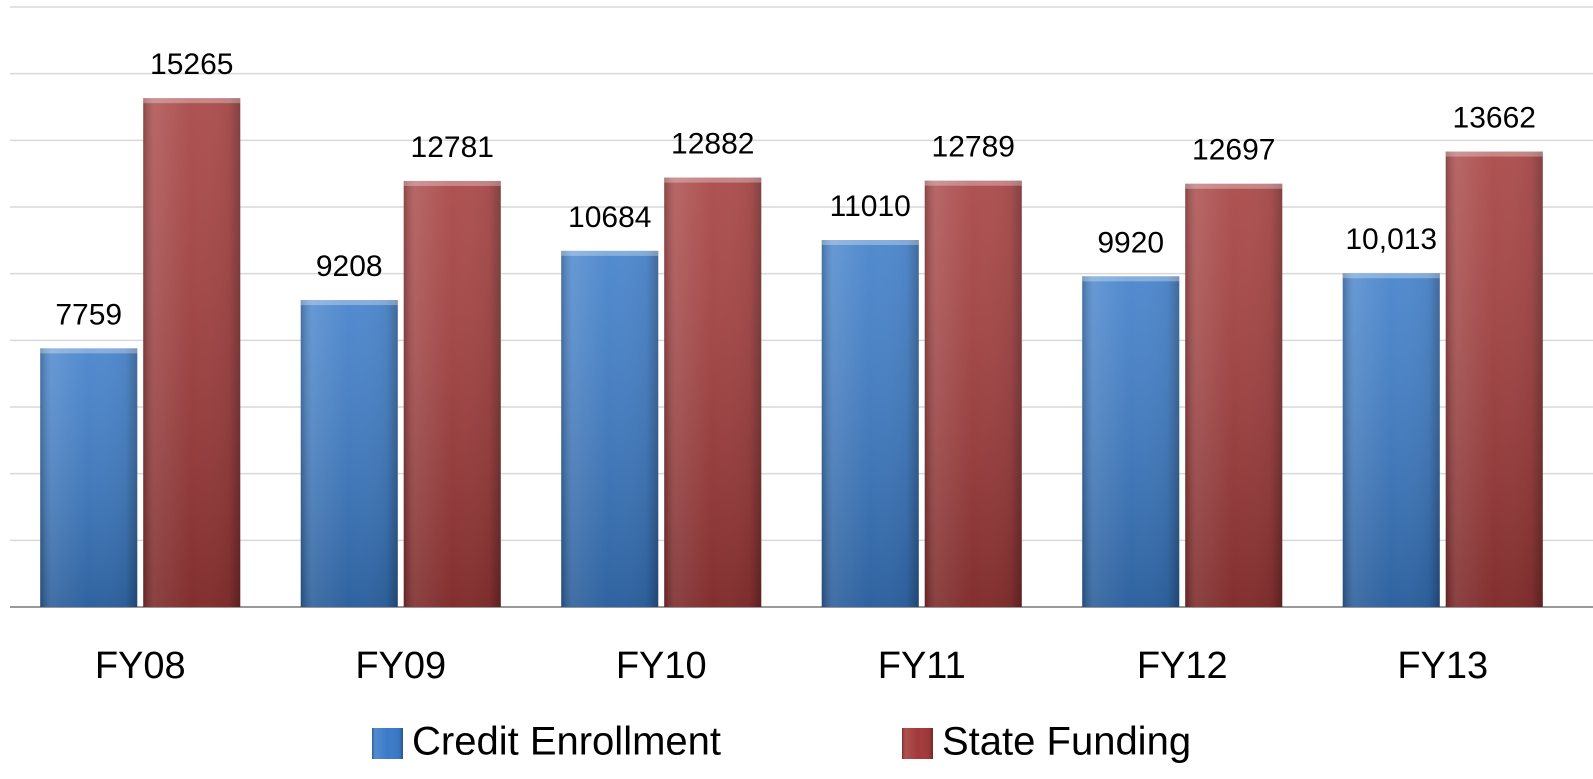 Image resolution: width=1593 pixels, height=779 pixels. What do you see at coordinates (1391, 239) in the screenshot?
I see `data-label: 10,013` at bounding box center [1391, 239].